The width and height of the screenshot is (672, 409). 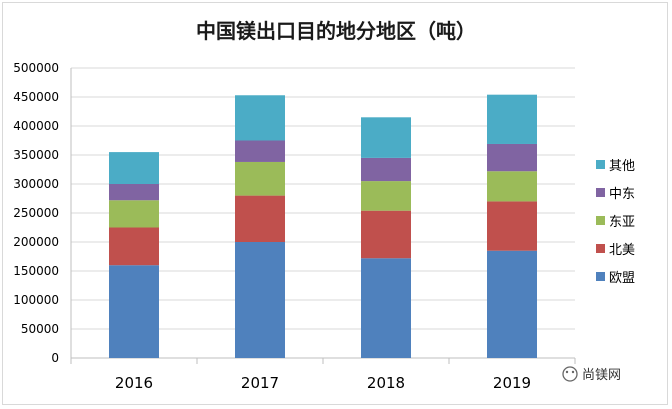 What do you see at coordinates (622, 166) in the screenshot?
I see `legend-label: 其他` at bounding box center [622, 166].